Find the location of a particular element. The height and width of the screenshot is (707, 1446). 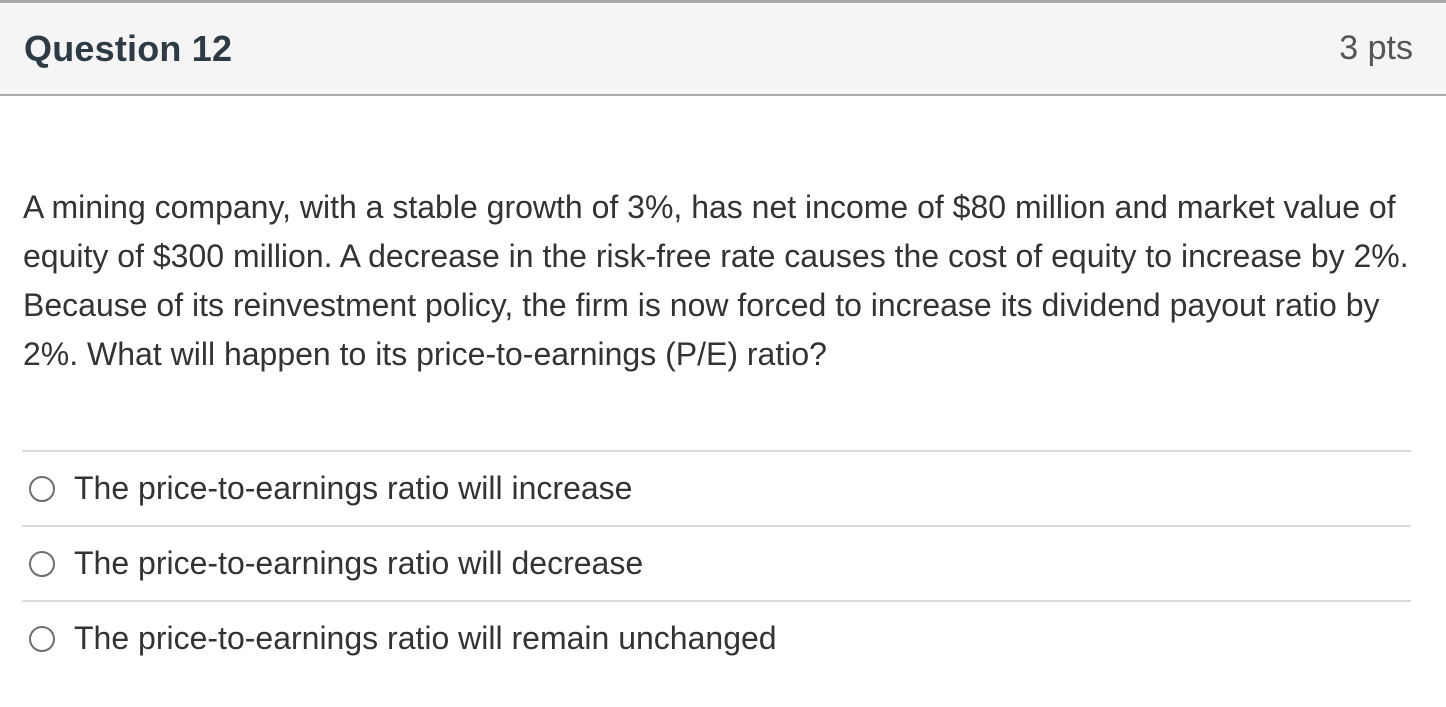

question-title: Question 12 is located at coordinates (128, 48).